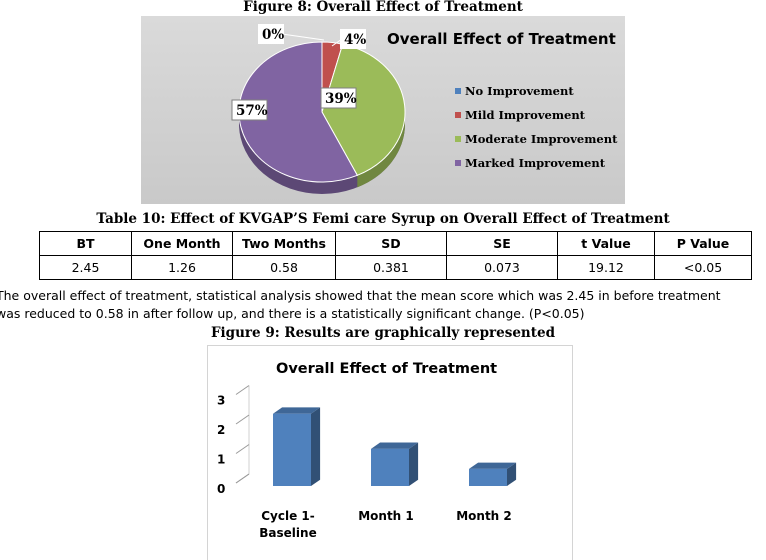 This screenshot has height=560, width=766. Describe the element at coordinates (502, 243) in the screenshot. I see `header-se: SE` at that location.